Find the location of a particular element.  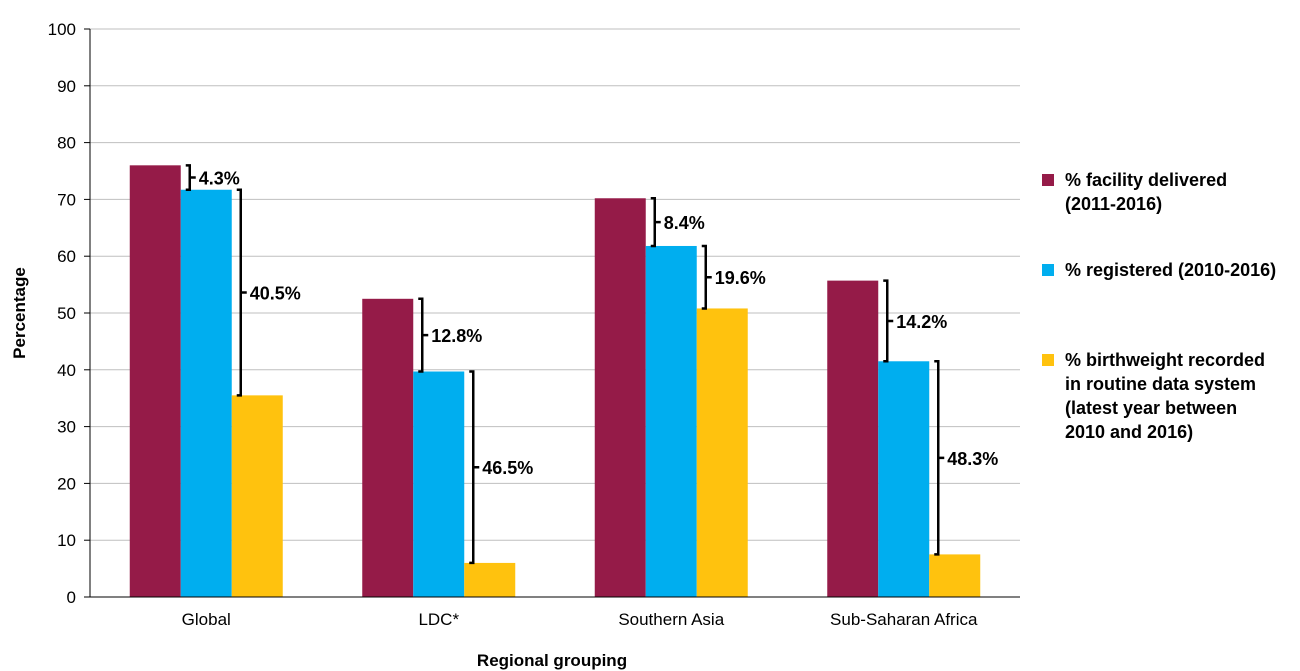

gap-label: 4.3% is located at coordinates (219, 179).